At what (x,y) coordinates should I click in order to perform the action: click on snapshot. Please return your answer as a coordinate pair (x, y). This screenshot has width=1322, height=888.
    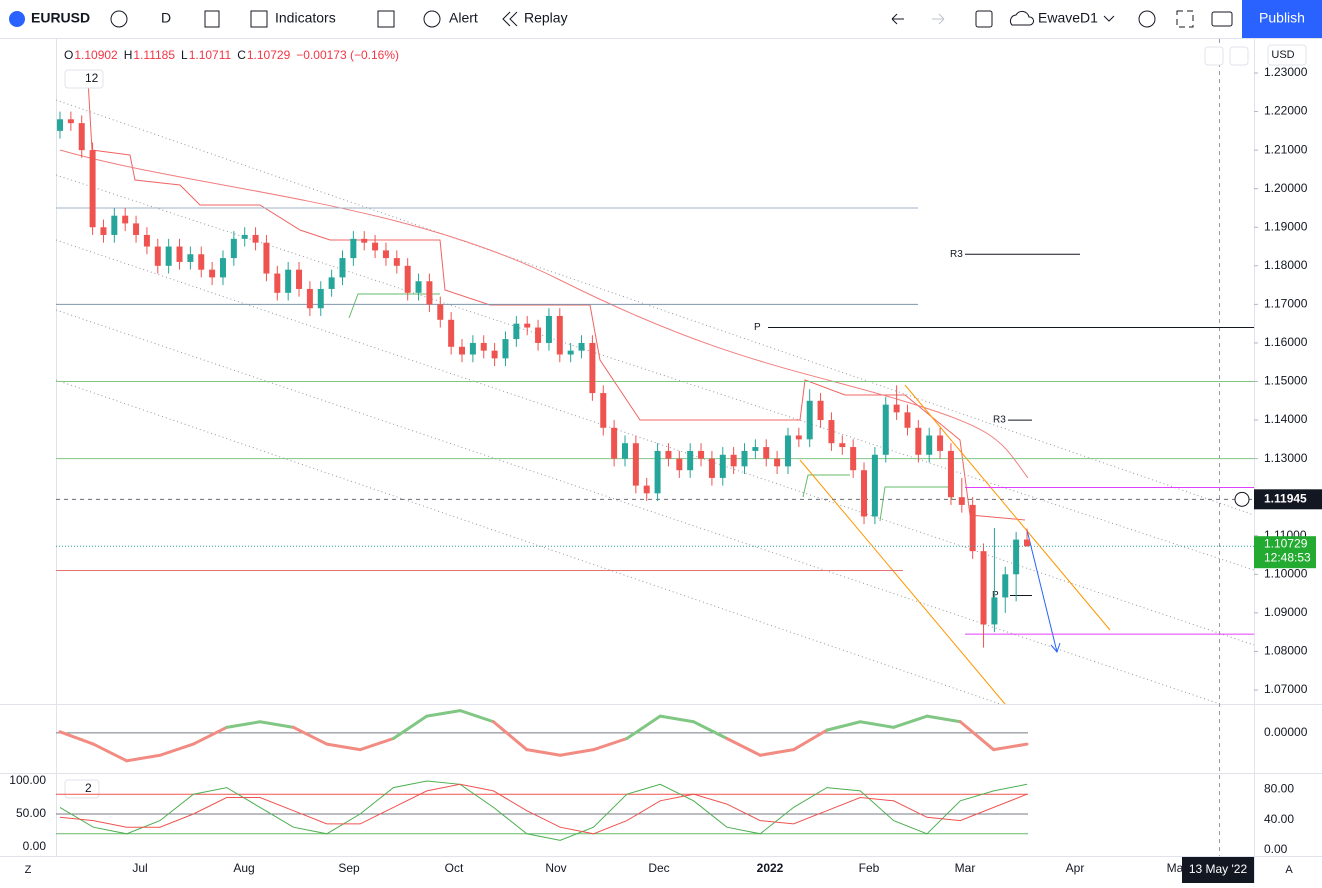
    Looking at the image, I should click on (1222, 19).